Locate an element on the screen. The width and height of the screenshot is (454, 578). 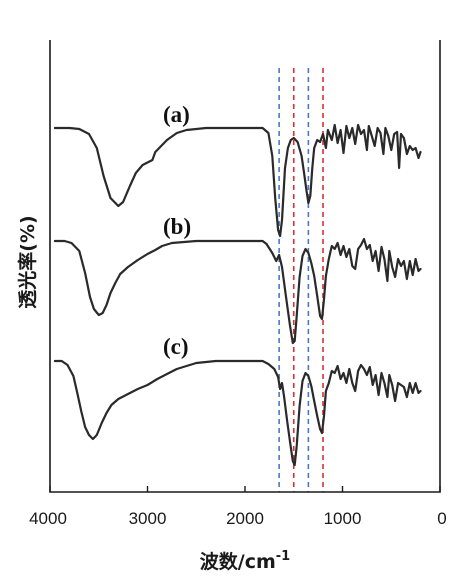
series-labels: (a) (b) (c) is located at coordinates (177, 230).